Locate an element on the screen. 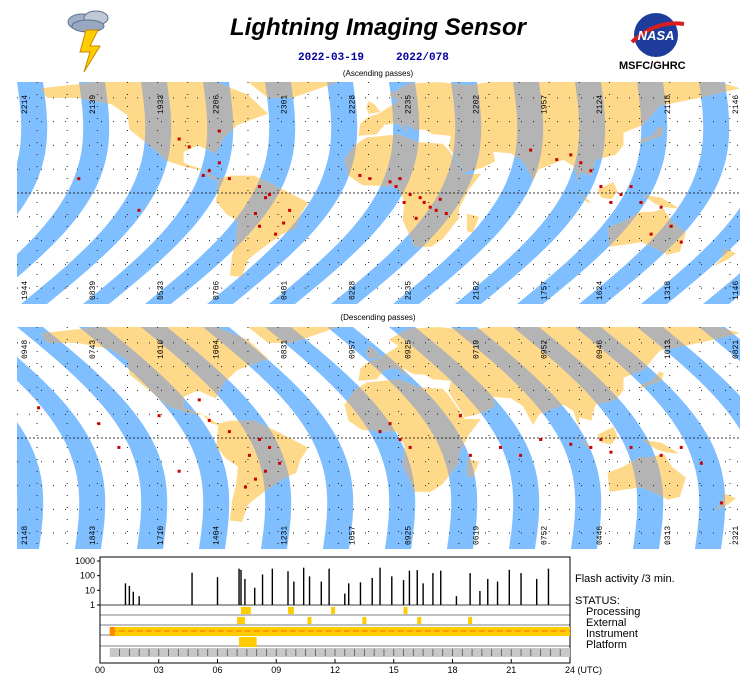 The image size is (756, 680). orbit-time-top: 2235 is located at coordinates (408, 104).